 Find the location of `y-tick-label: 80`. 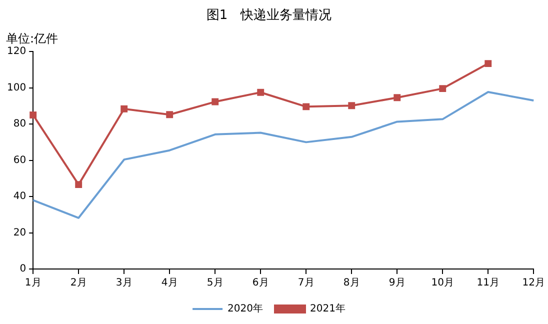

y-tick-label: 80 is located at coordinates (19, 124).